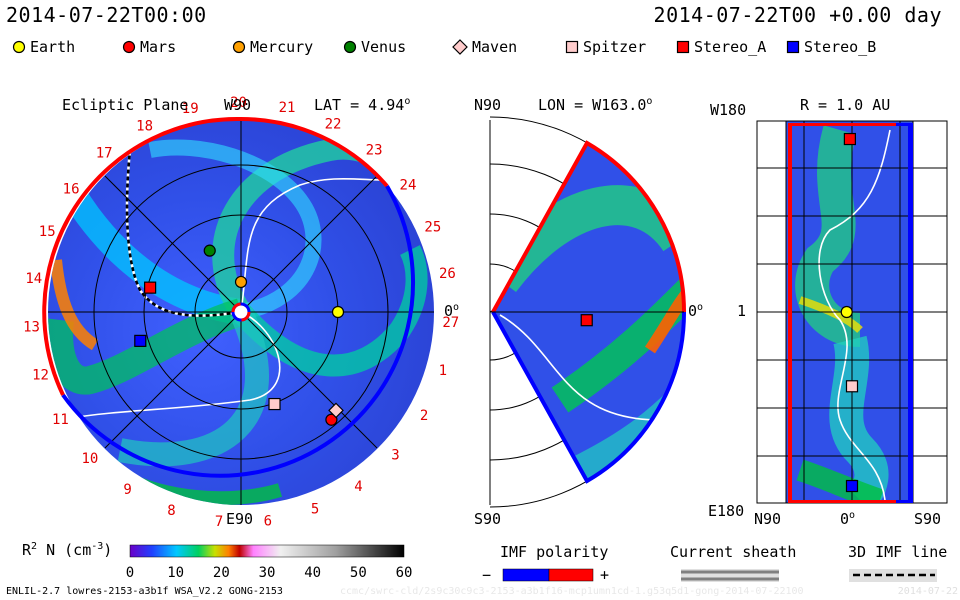  What do you see at coordinates (315, 509) in the screenshot?
I see `sector-label: 5` at bounding box center [315, 509].